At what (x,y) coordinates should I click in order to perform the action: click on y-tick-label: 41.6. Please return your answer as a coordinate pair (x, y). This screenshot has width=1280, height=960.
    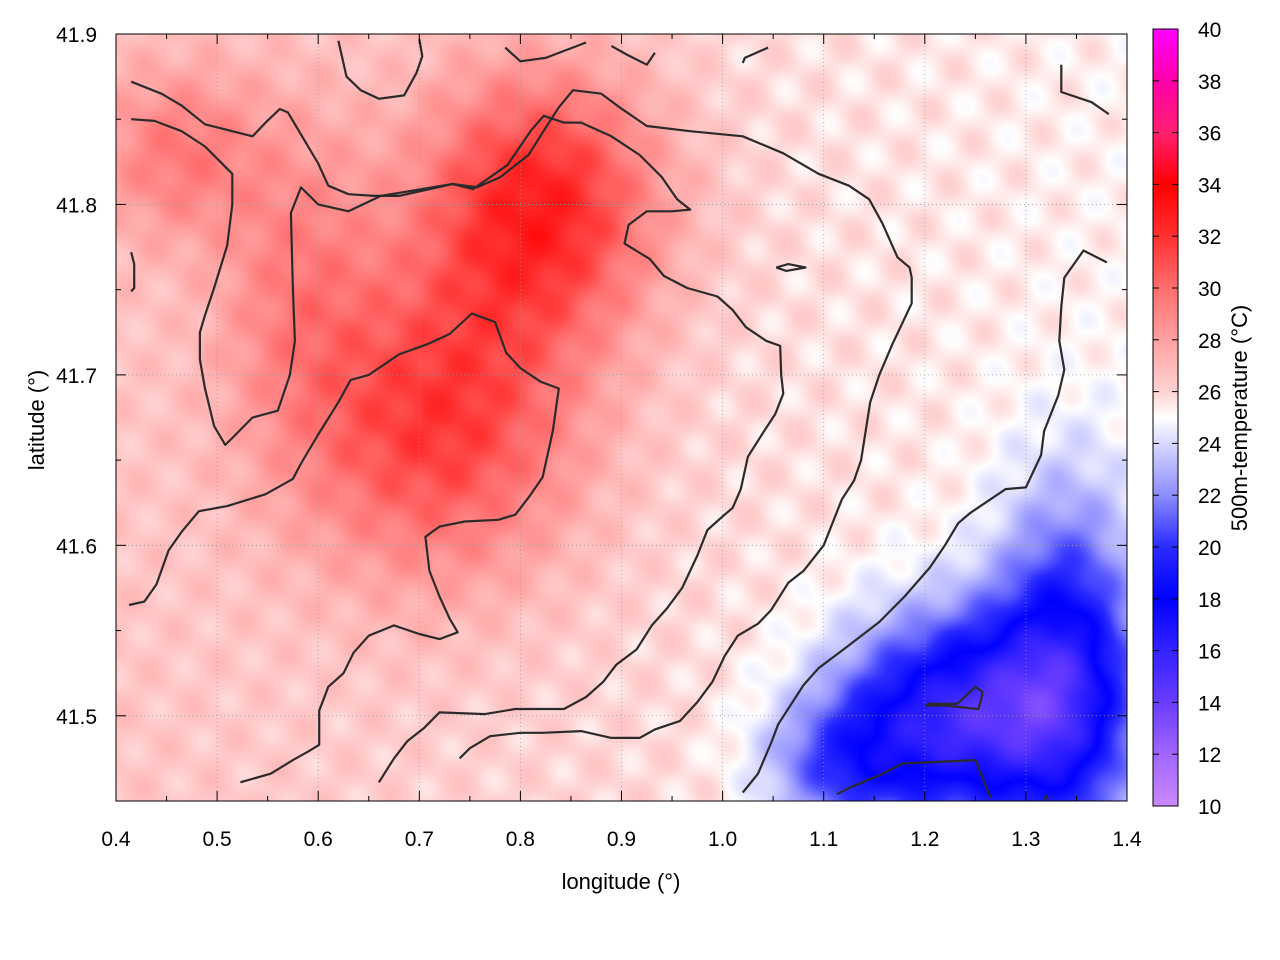
    Looking at the image, I should click on (76, 546).